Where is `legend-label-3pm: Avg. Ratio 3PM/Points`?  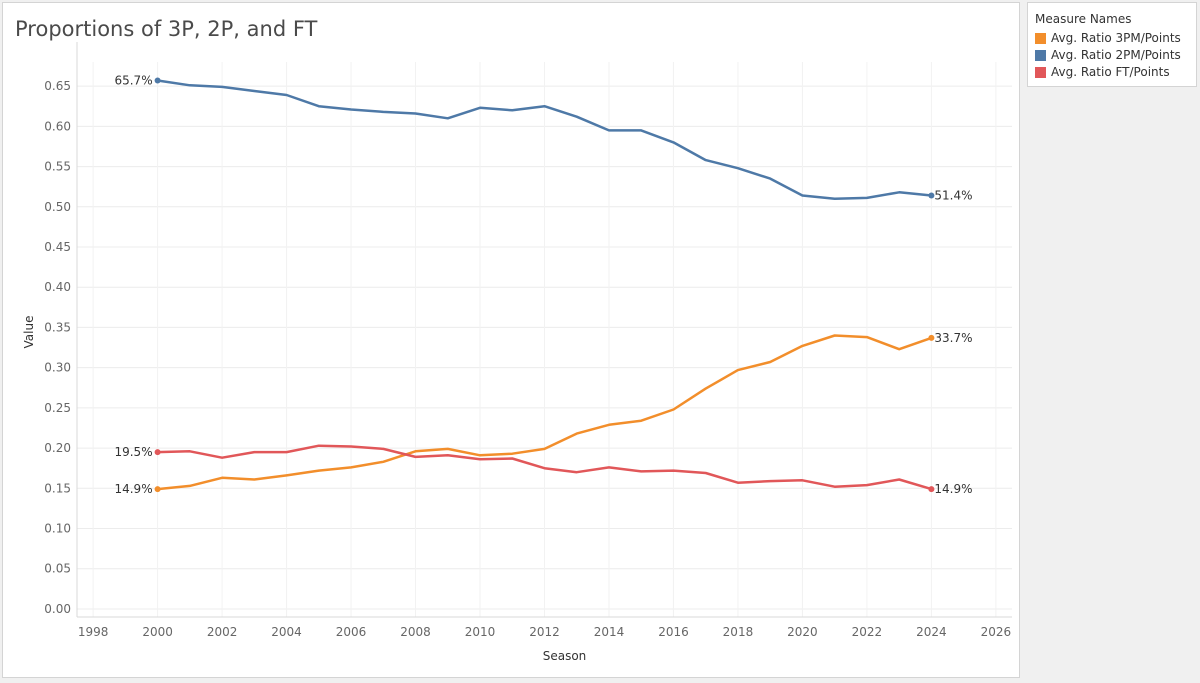
legend-label-3pm: Avg. Ratio 3PM/Points is located at coordinates (1116, 38).